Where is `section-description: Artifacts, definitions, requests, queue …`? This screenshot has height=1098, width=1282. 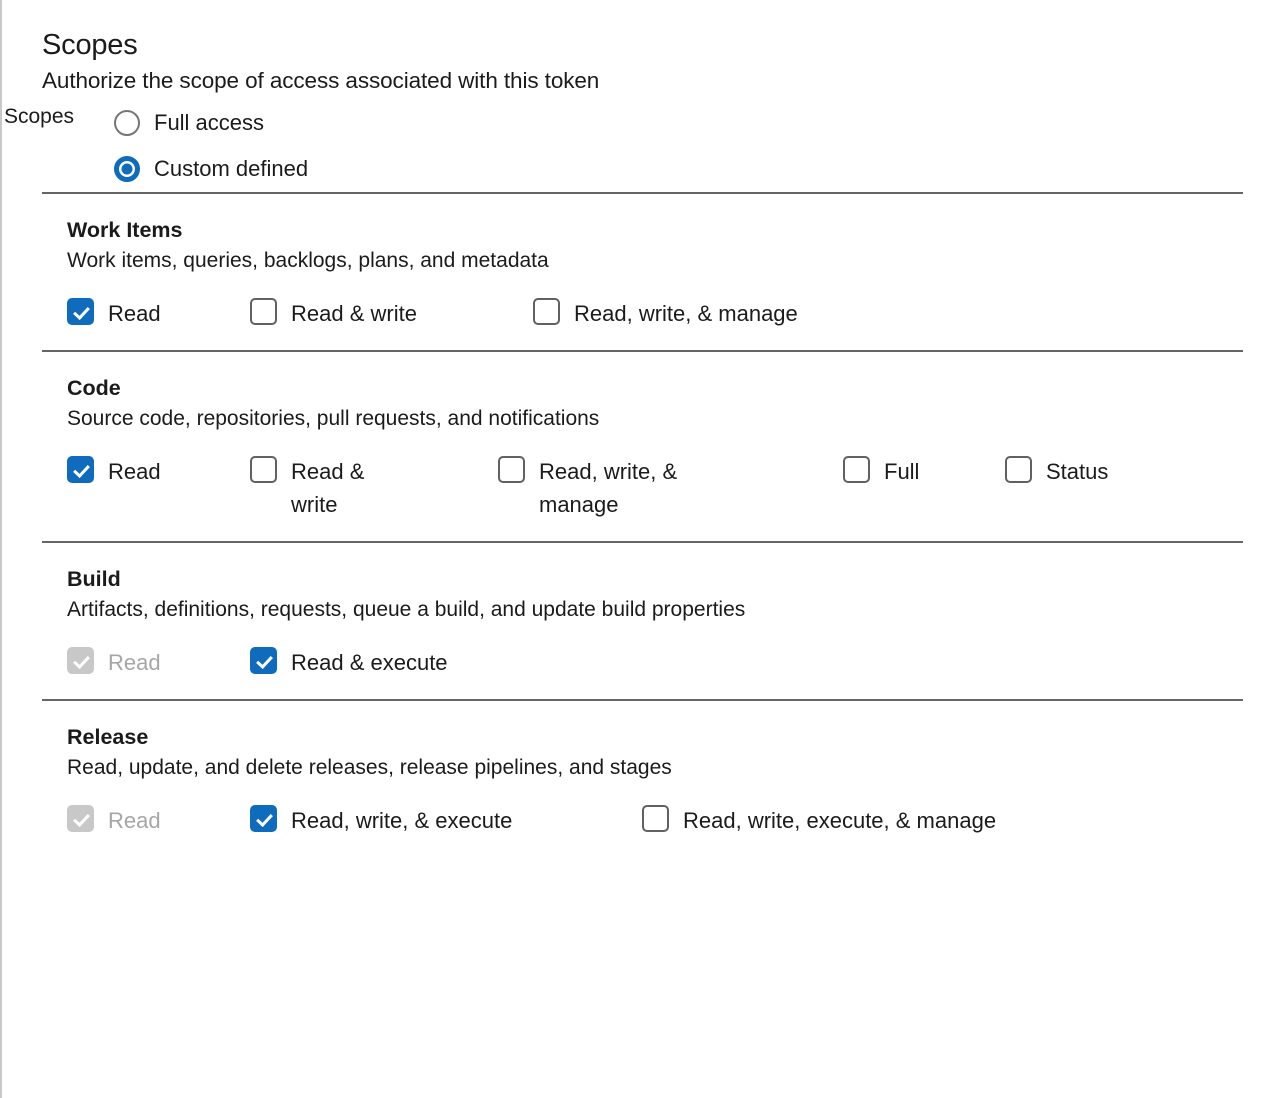 section-description: Artifacts, definitions, requests, queue … is located at coordinates (406, 609).